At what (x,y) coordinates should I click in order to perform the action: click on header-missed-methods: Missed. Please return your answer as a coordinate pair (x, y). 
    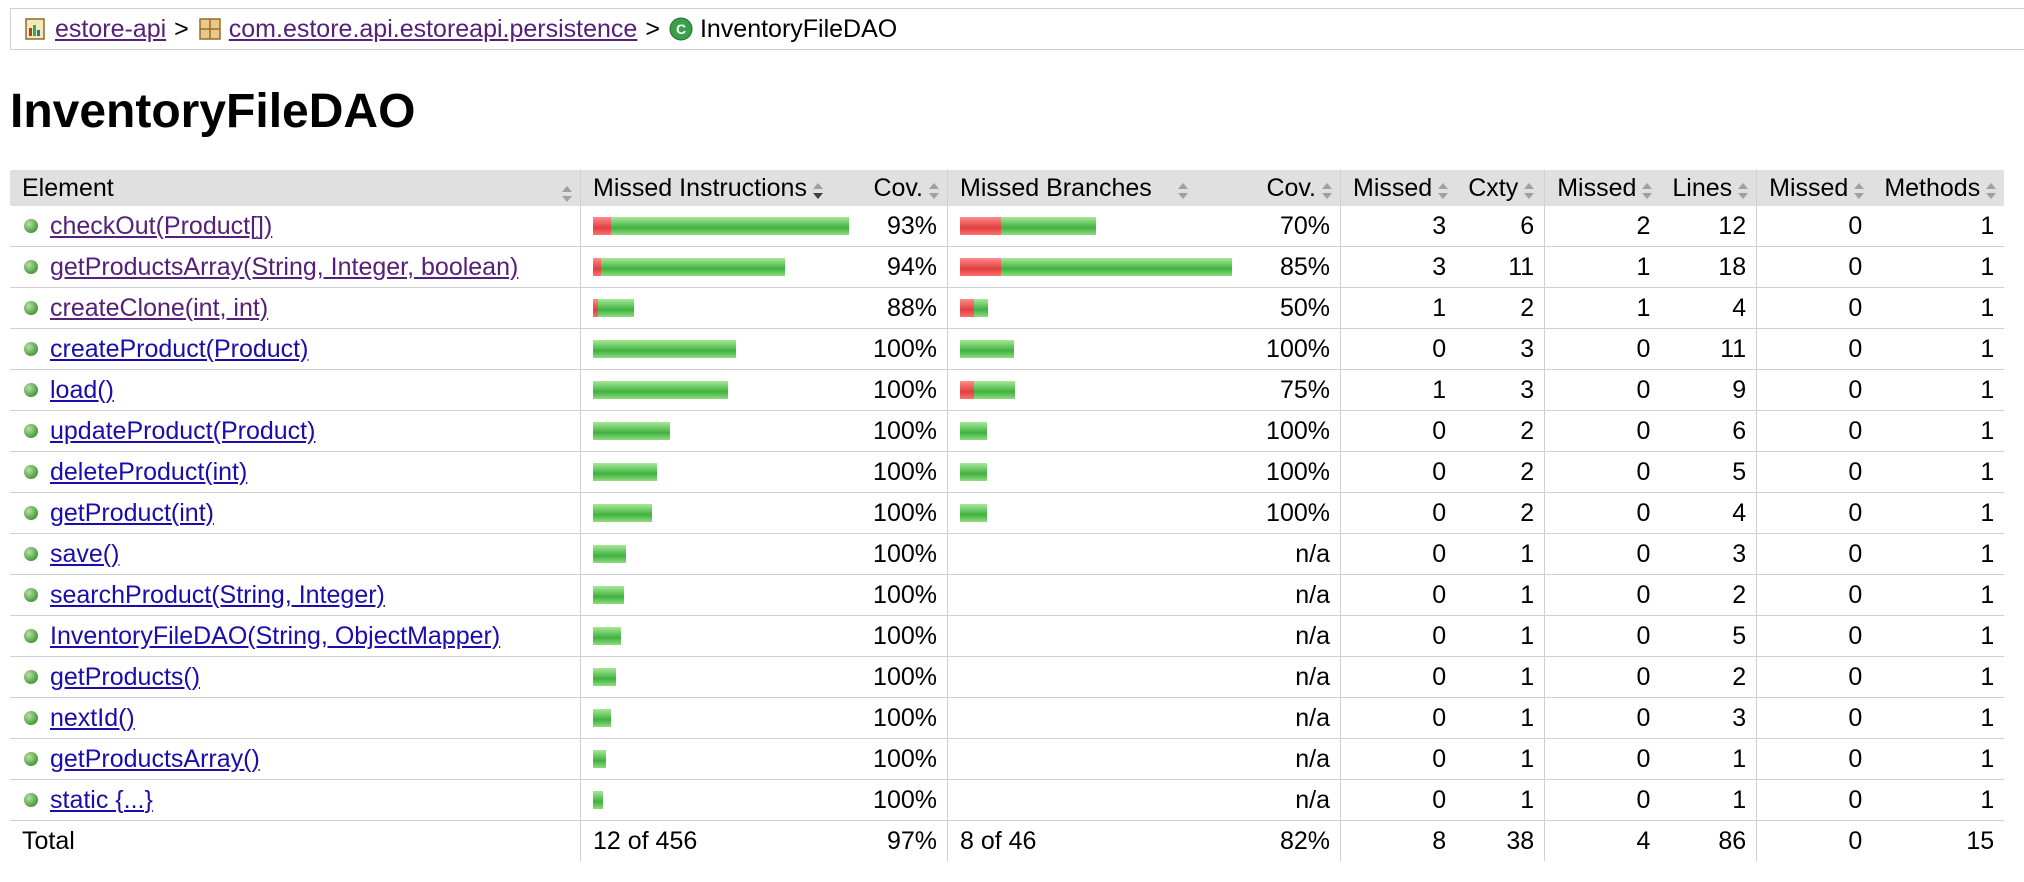
    Looking at the image, I should click on (1814, 188).